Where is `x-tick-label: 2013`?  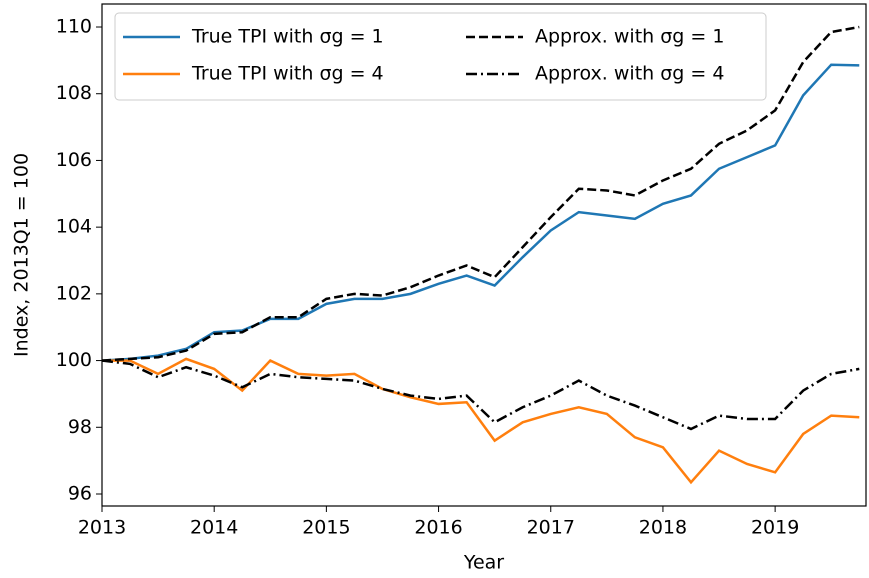
x-tick-label: 2013 is located at coordinates (102, 528).